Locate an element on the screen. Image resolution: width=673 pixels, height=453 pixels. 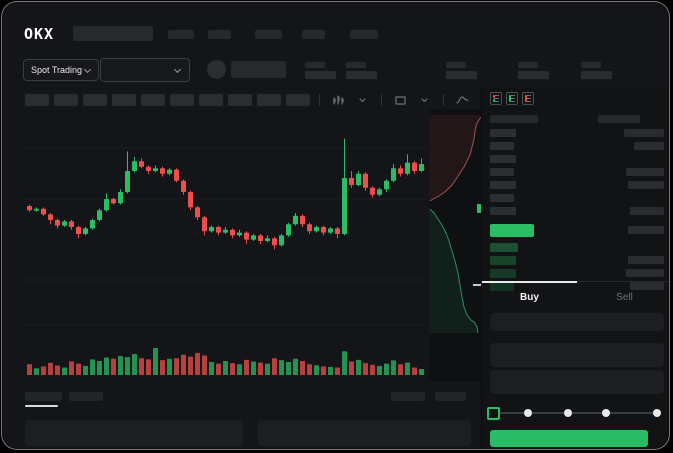
market-type-selector: Spot Trading is located at coordinates (61, 70).